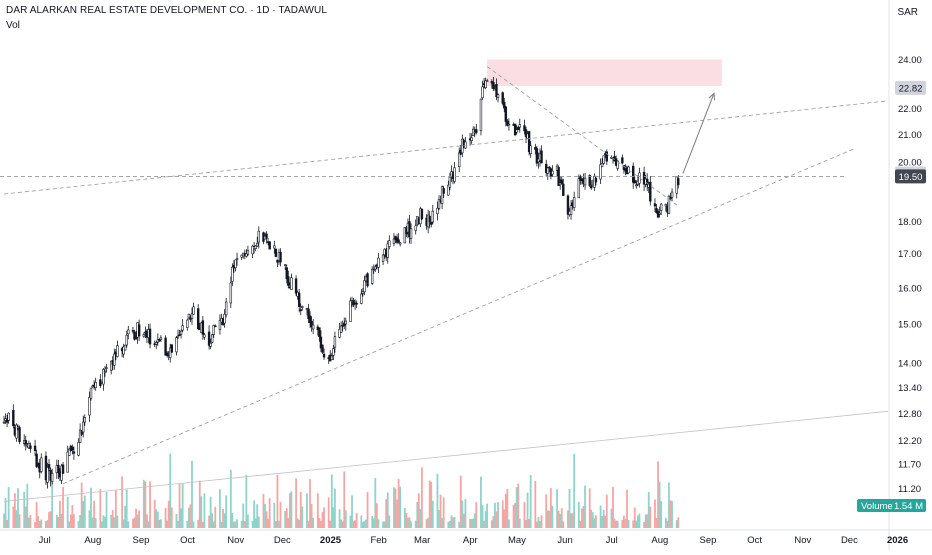 The width and height of the screenshot is (932, 555). Describe the element at coordinates (910, 414) in the screenshot. I see `price-tick-label: 12.80` at that location.